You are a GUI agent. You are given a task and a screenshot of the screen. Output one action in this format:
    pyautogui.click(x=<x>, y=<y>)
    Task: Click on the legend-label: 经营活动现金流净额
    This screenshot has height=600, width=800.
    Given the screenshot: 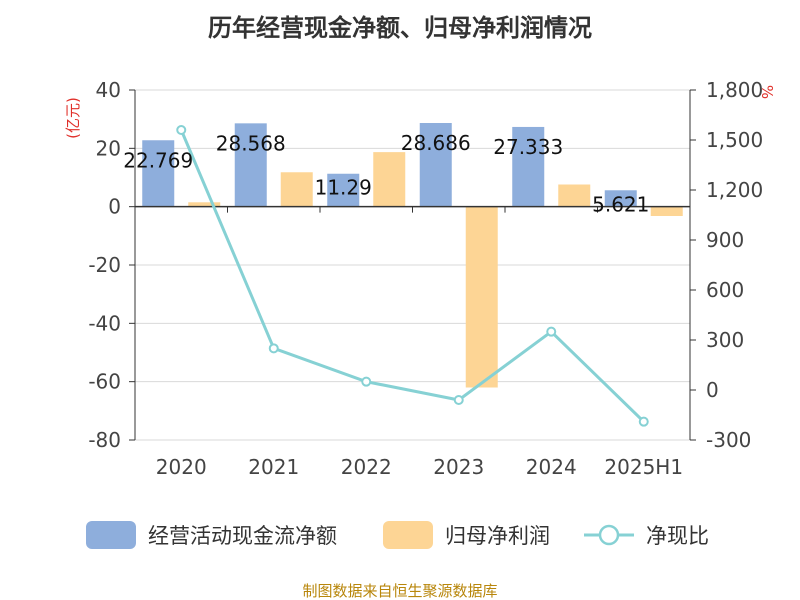 What is the action you would take?
    pyautogui.click(x=242, y=536)
    